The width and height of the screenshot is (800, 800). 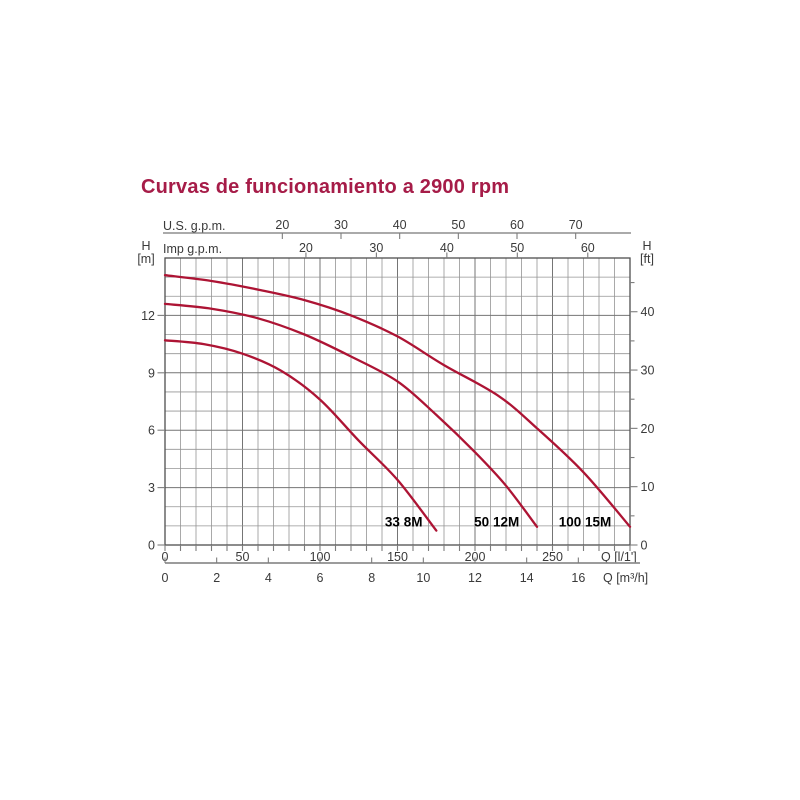 I want to click on tick-label-us-gpm: 40, so click(x=400, y=225).